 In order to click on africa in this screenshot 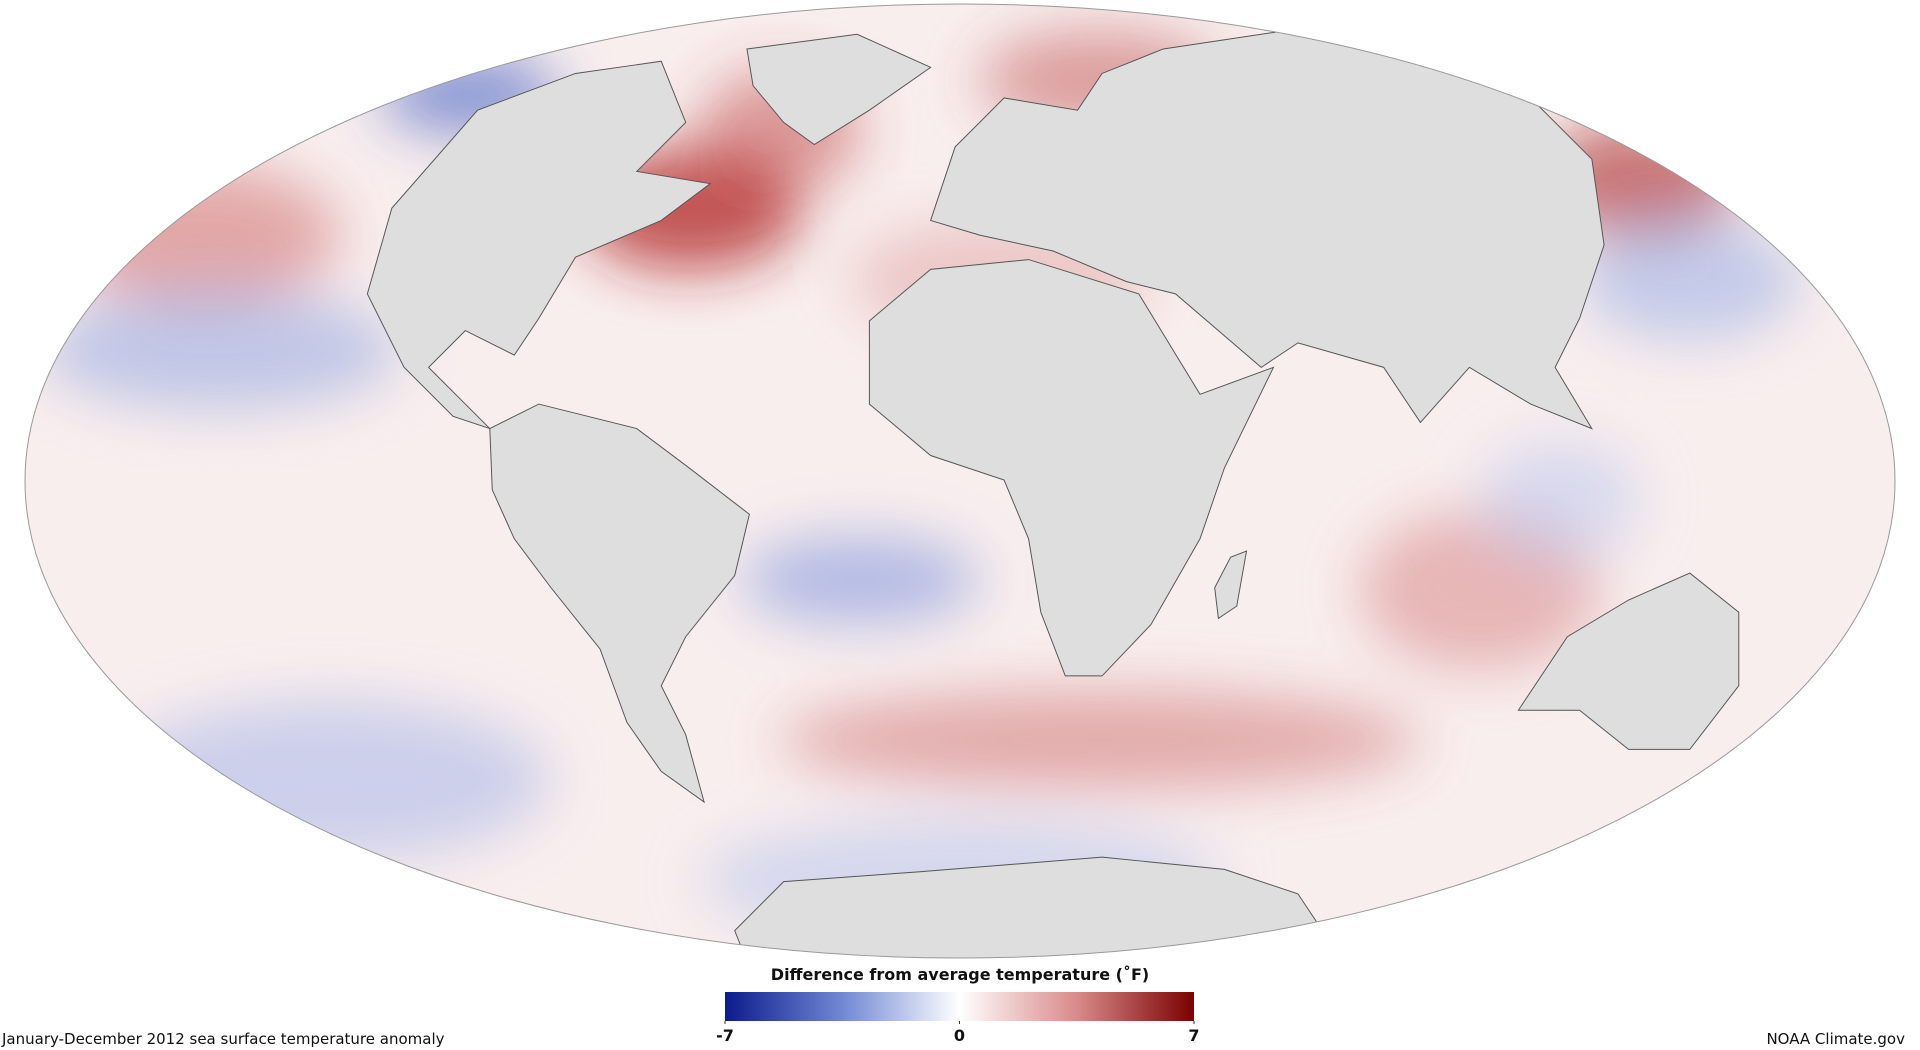, I will do `click(1071, 468)`.